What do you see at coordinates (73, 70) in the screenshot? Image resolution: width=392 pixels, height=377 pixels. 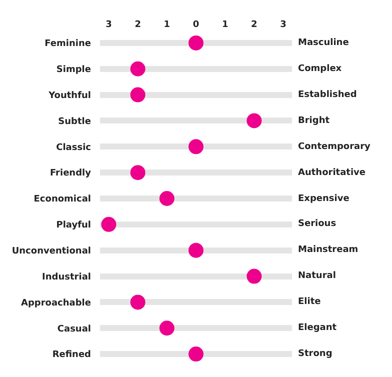 I see `y-tick-label: Simple` at bounding box center [73, 70].